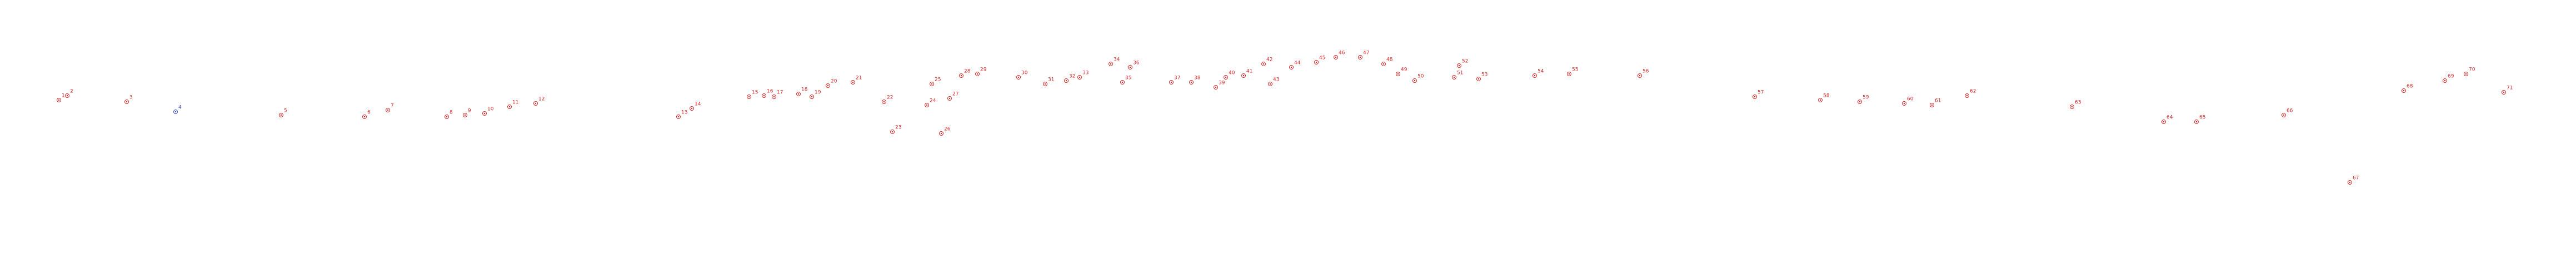 The image size is (2576, 278). I want to click on point-label: 43, so click(1276, 80).